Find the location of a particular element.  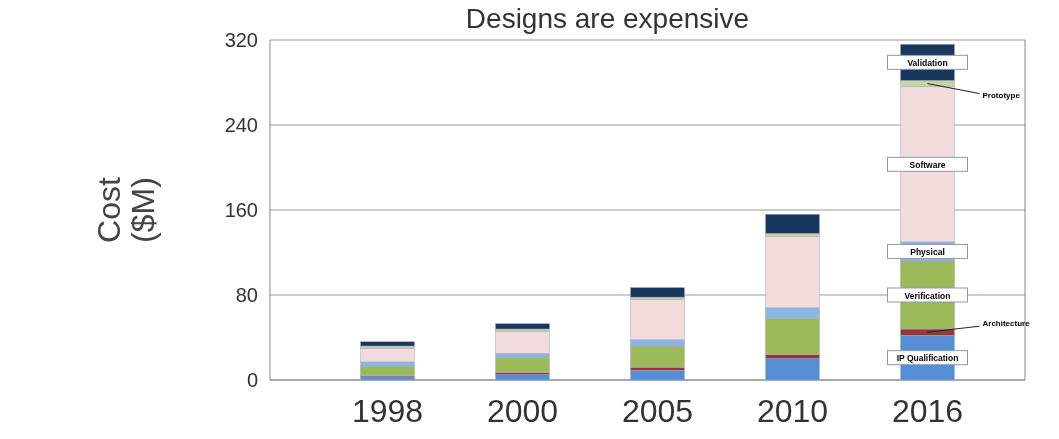

series-label: IP Qualification is located at coordinates (927, 358).